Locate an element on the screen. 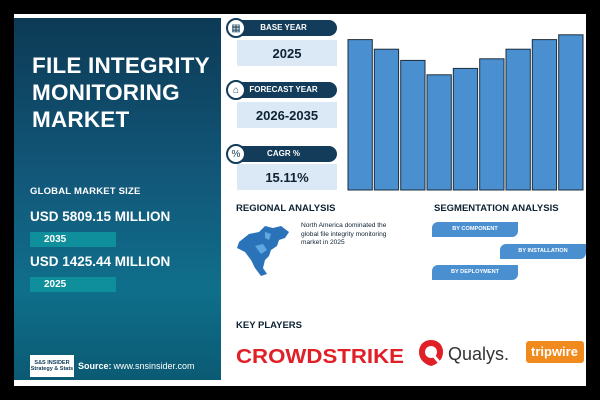  year-badge-2035: 2035 is located at coordinates (73, 239).